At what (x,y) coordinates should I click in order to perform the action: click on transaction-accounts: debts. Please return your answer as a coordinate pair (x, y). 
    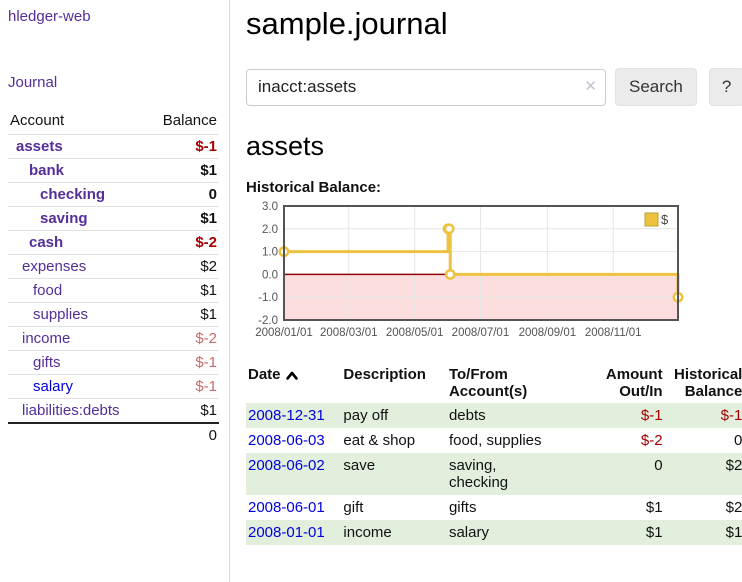
    Looking at the image, I should click on (467, 415).